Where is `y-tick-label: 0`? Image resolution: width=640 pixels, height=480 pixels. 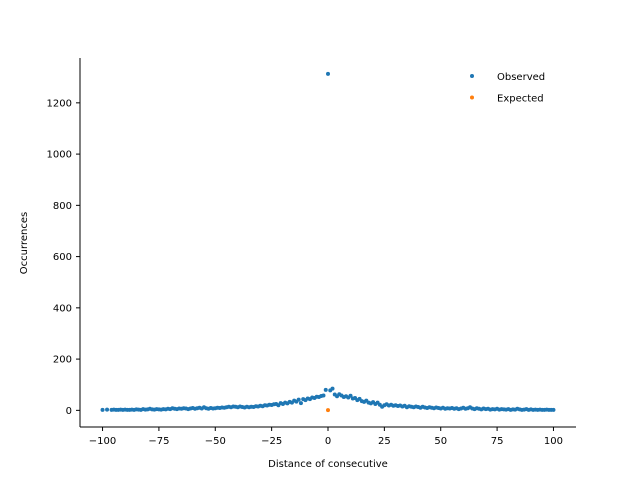
y-tick-label: 0 is located at coordinates (69, 411).